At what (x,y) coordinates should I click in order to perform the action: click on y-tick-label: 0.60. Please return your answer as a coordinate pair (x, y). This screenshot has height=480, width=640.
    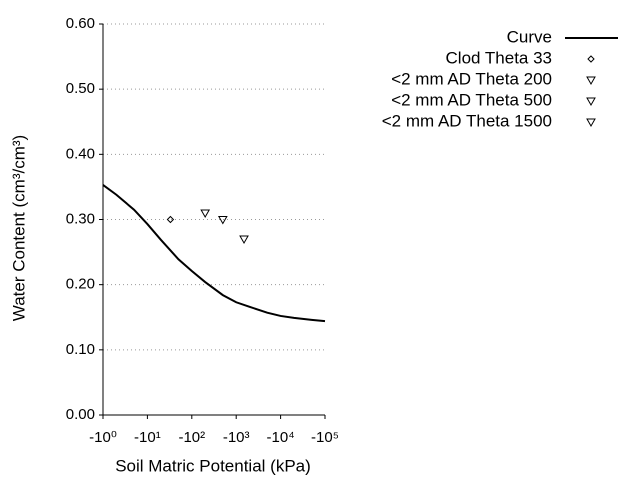
    Looking at the image, I should click on (80, 23).